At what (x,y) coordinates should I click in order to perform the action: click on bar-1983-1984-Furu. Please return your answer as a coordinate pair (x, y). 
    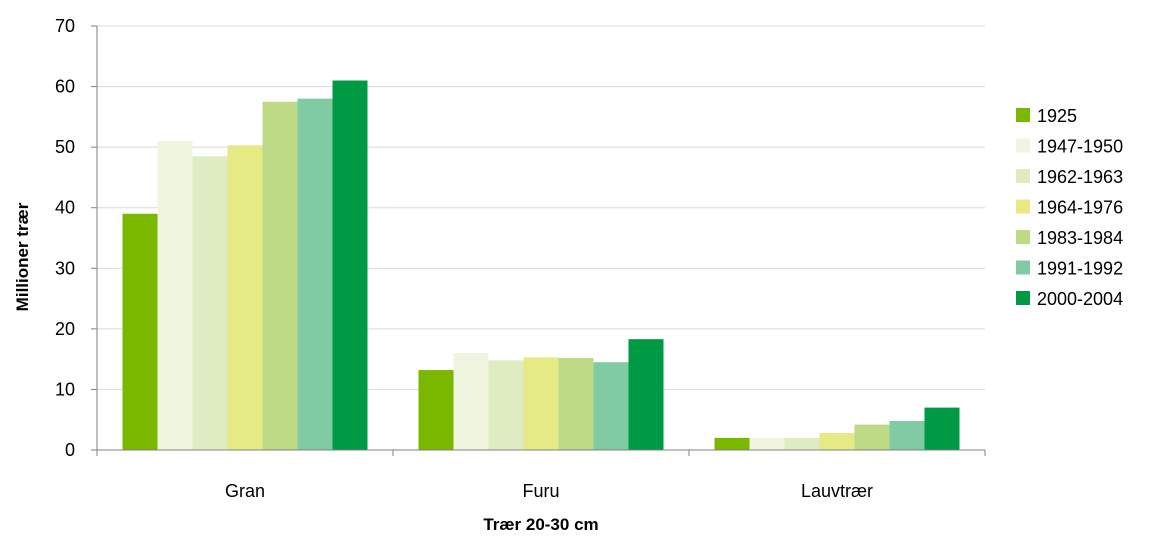
    Looking at the image, I should click on (576, 403).